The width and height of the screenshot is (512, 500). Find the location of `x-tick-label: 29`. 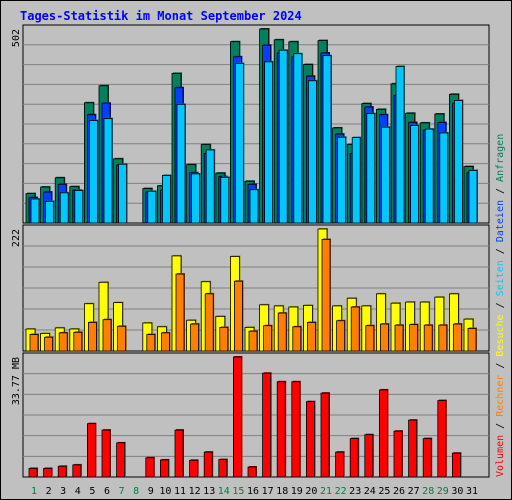

x-tick-label: 29 is located at coordinates (443, 491).